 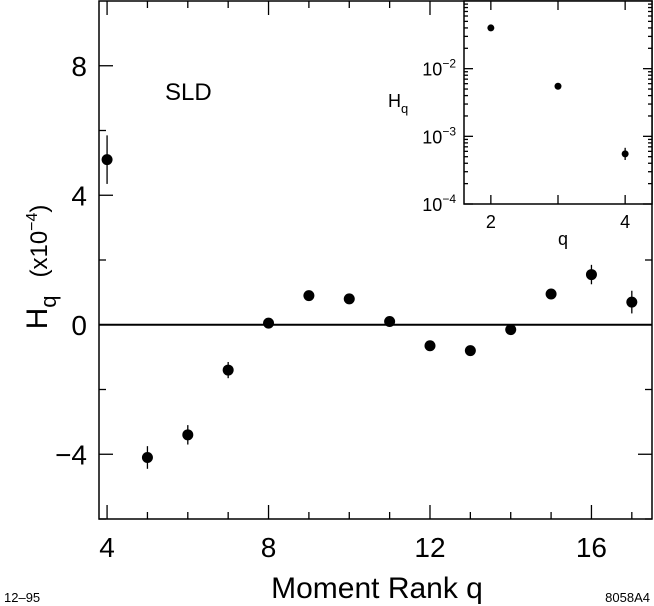 What do you see at coordinates (591, 547) in the screenshot?
I see `x-tick-label: 16` at bounding box center [591, 547].